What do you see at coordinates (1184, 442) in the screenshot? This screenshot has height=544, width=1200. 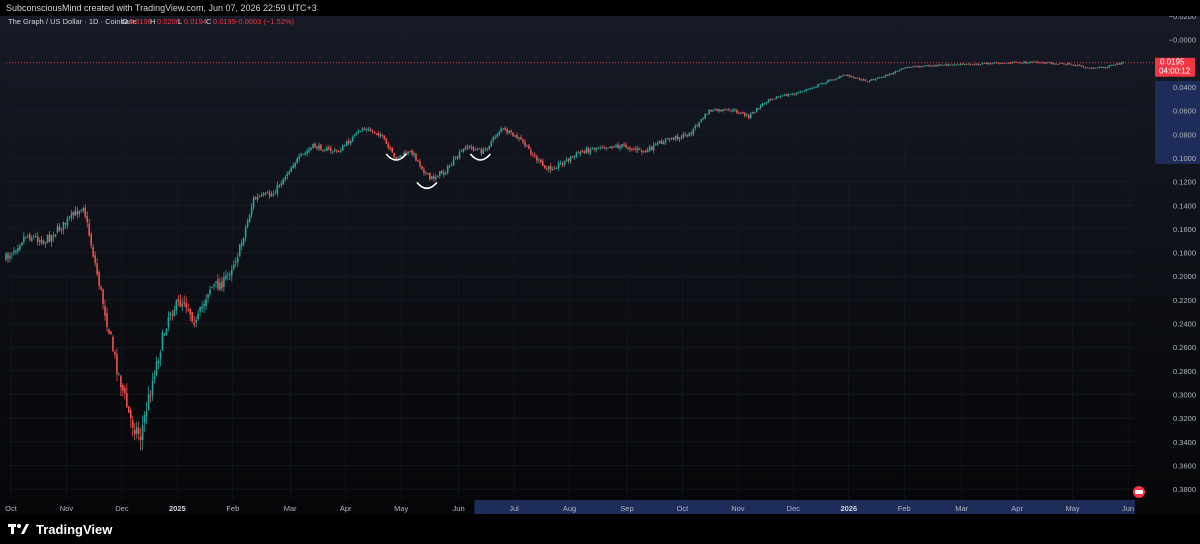 I see `price-tick-label: 0.3400` at bounding box center [1184, 442].